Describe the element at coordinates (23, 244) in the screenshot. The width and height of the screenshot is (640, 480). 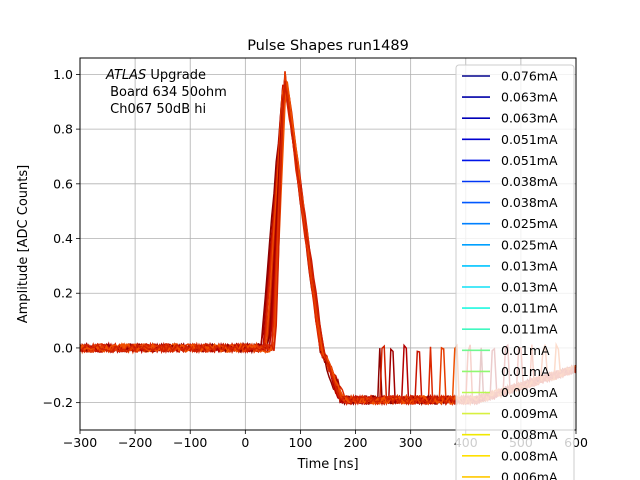
I see `y-axis-label: Amplitude [ADC Counts]` at that location.